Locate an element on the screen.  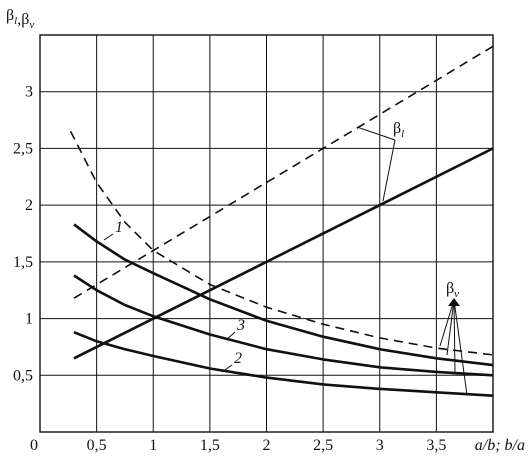
y-tick-label: 1 is located at coordinates (29, 319).